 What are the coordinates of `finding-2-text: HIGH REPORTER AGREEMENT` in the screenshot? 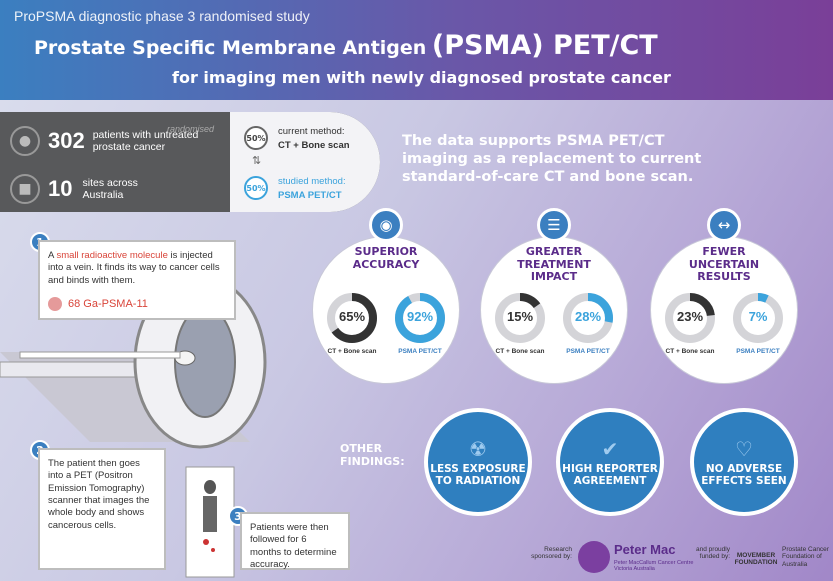 It's located at (610, 474).